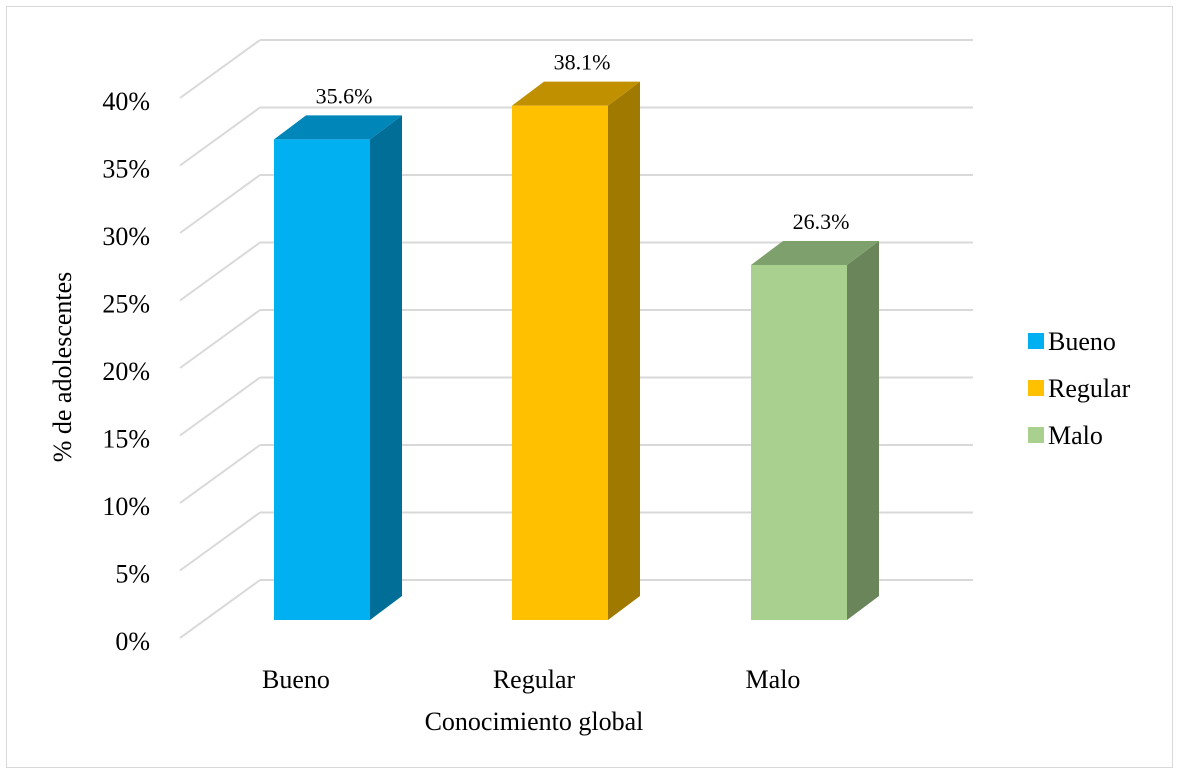 This screenshot has width=1179, height=774. What do you see at coordinates (132, 641) in the screenshot?
I see `y-tick-label: 0%` at bounding box center [132, 641].